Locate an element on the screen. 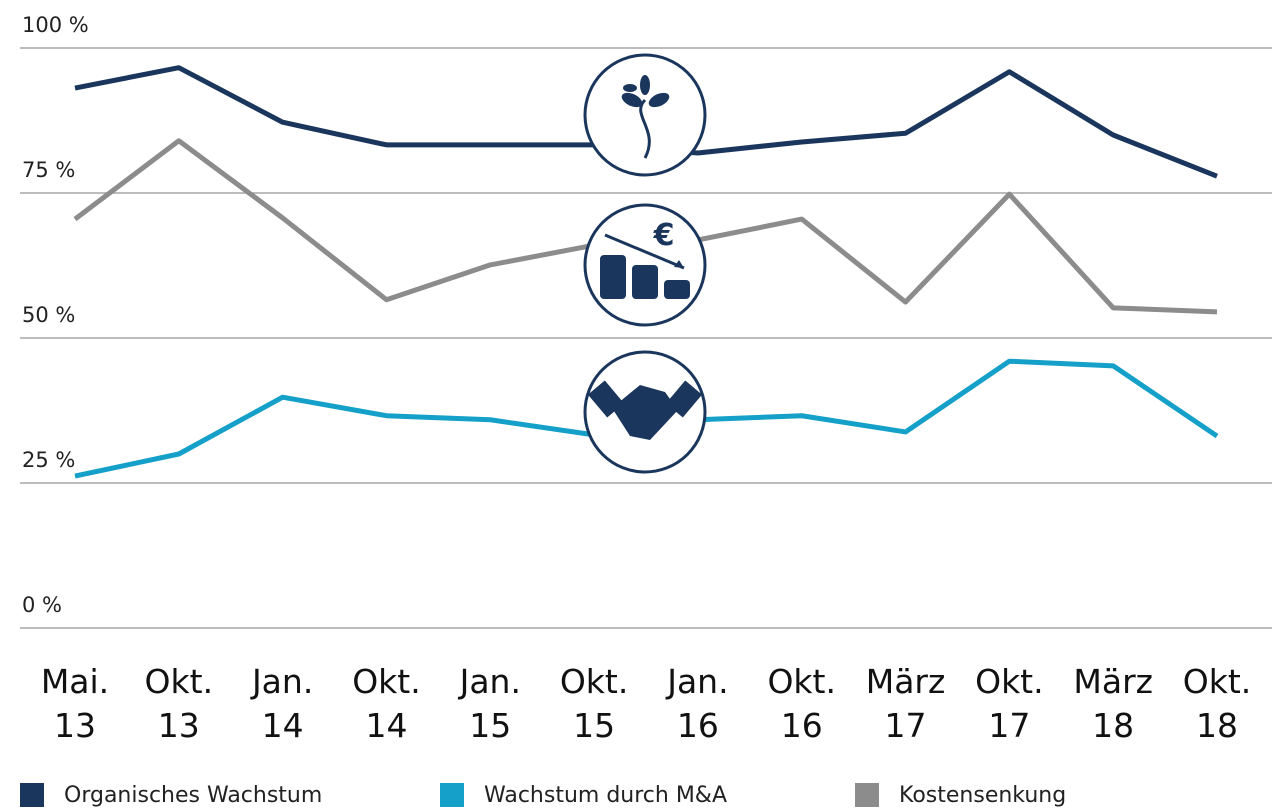 This screenshot has width=1279, height=810. y-tick-label: 0 % is located at coordinates (42, 605).